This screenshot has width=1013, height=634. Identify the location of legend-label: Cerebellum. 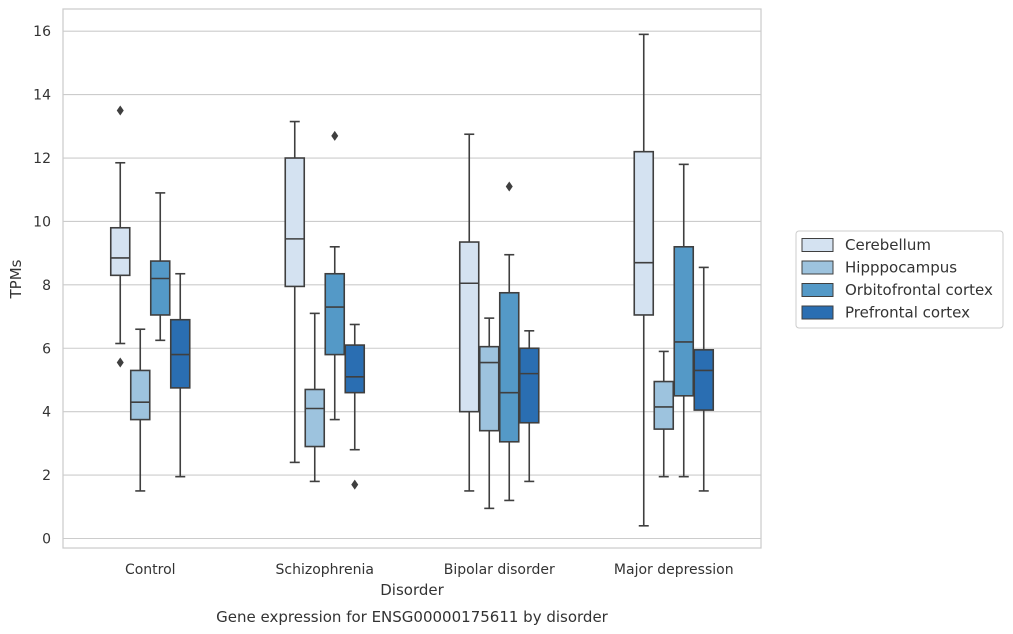
(888, 245).